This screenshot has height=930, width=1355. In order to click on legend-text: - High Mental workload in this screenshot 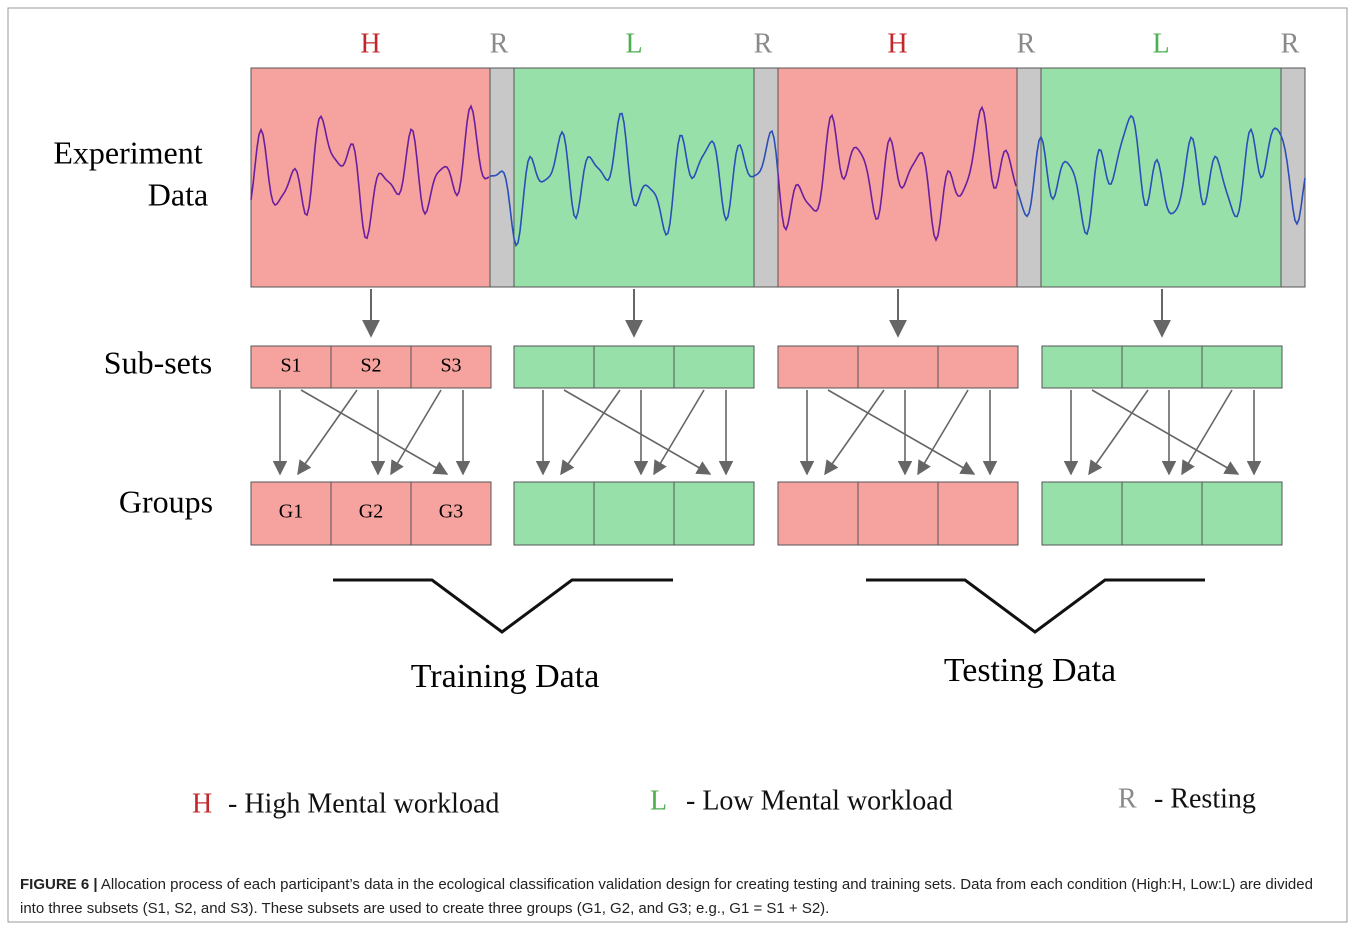, I will do `click(363, 803)`.